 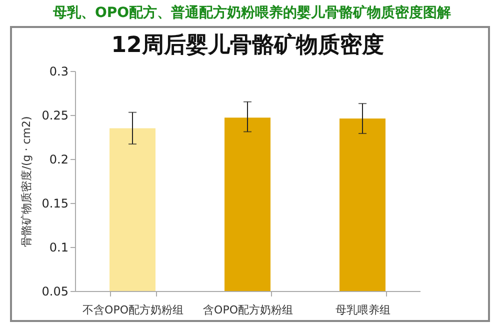 I want to click on y-tick-label: 0.1, so click(x=58, y=247).